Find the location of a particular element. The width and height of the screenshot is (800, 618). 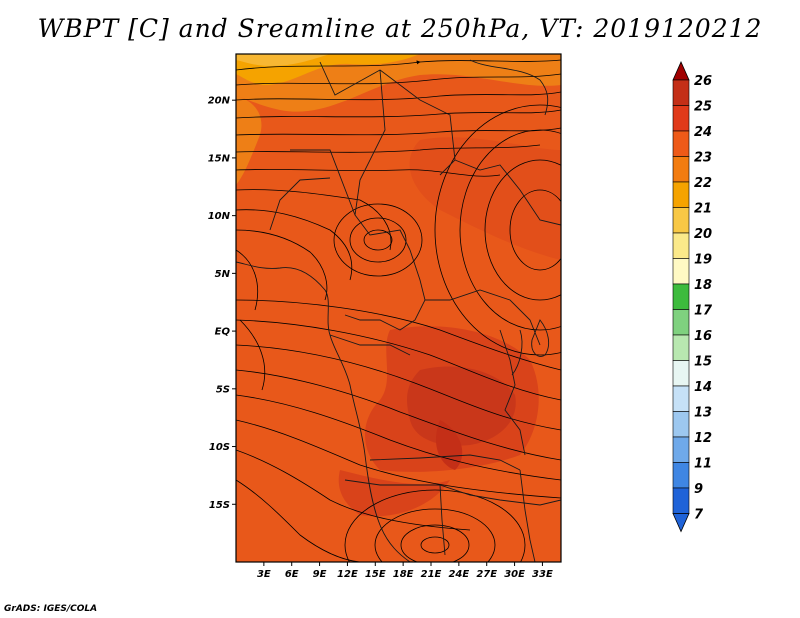

lon-tick-label: 6E is located at coordinates (292, 574).